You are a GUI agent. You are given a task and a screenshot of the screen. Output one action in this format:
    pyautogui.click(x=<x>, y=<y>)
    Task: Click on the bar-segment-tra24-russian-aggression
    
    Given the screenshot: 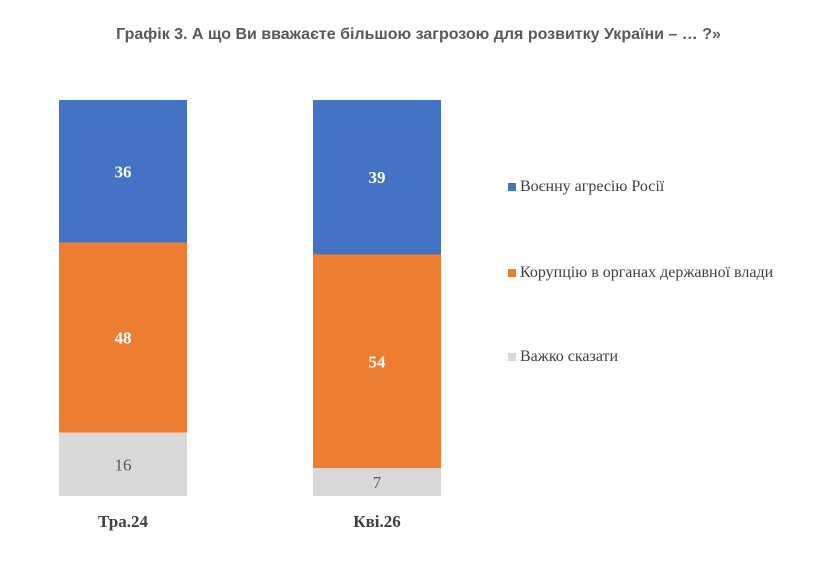 What is the action you would take?
    pyautogui.click(x=123, y=171)
    